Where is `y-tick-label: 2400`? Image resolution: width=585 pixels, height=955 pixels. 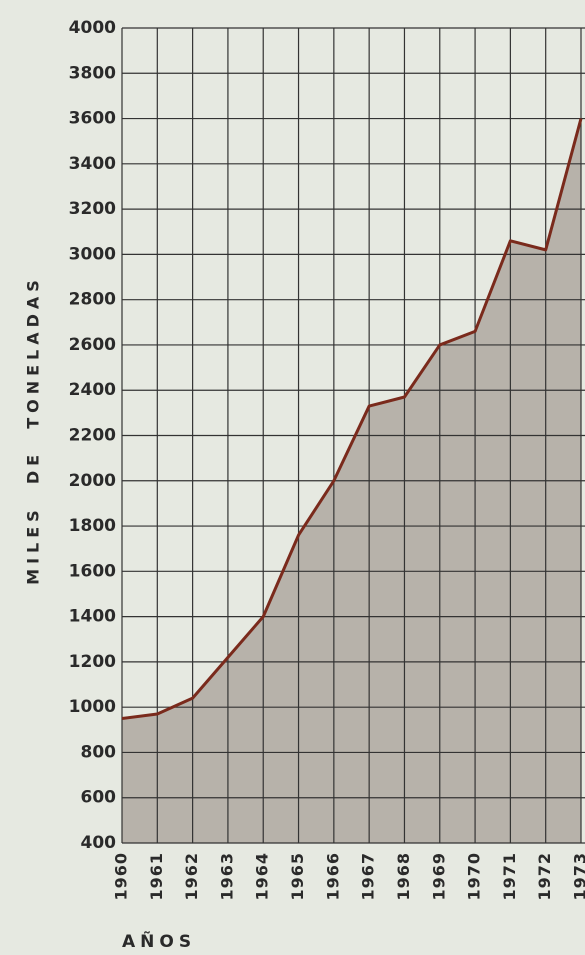
y-tick-label: 2400 is located at coordinates (92, 390).